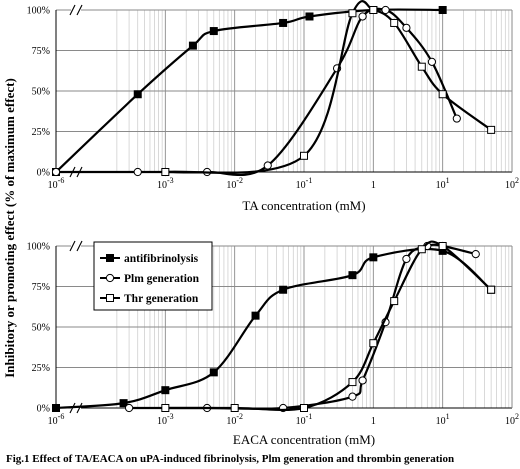 The height and width of the screenshot is (469, 520). I want to click on legend-marker-open-circle, so click(110, 278).